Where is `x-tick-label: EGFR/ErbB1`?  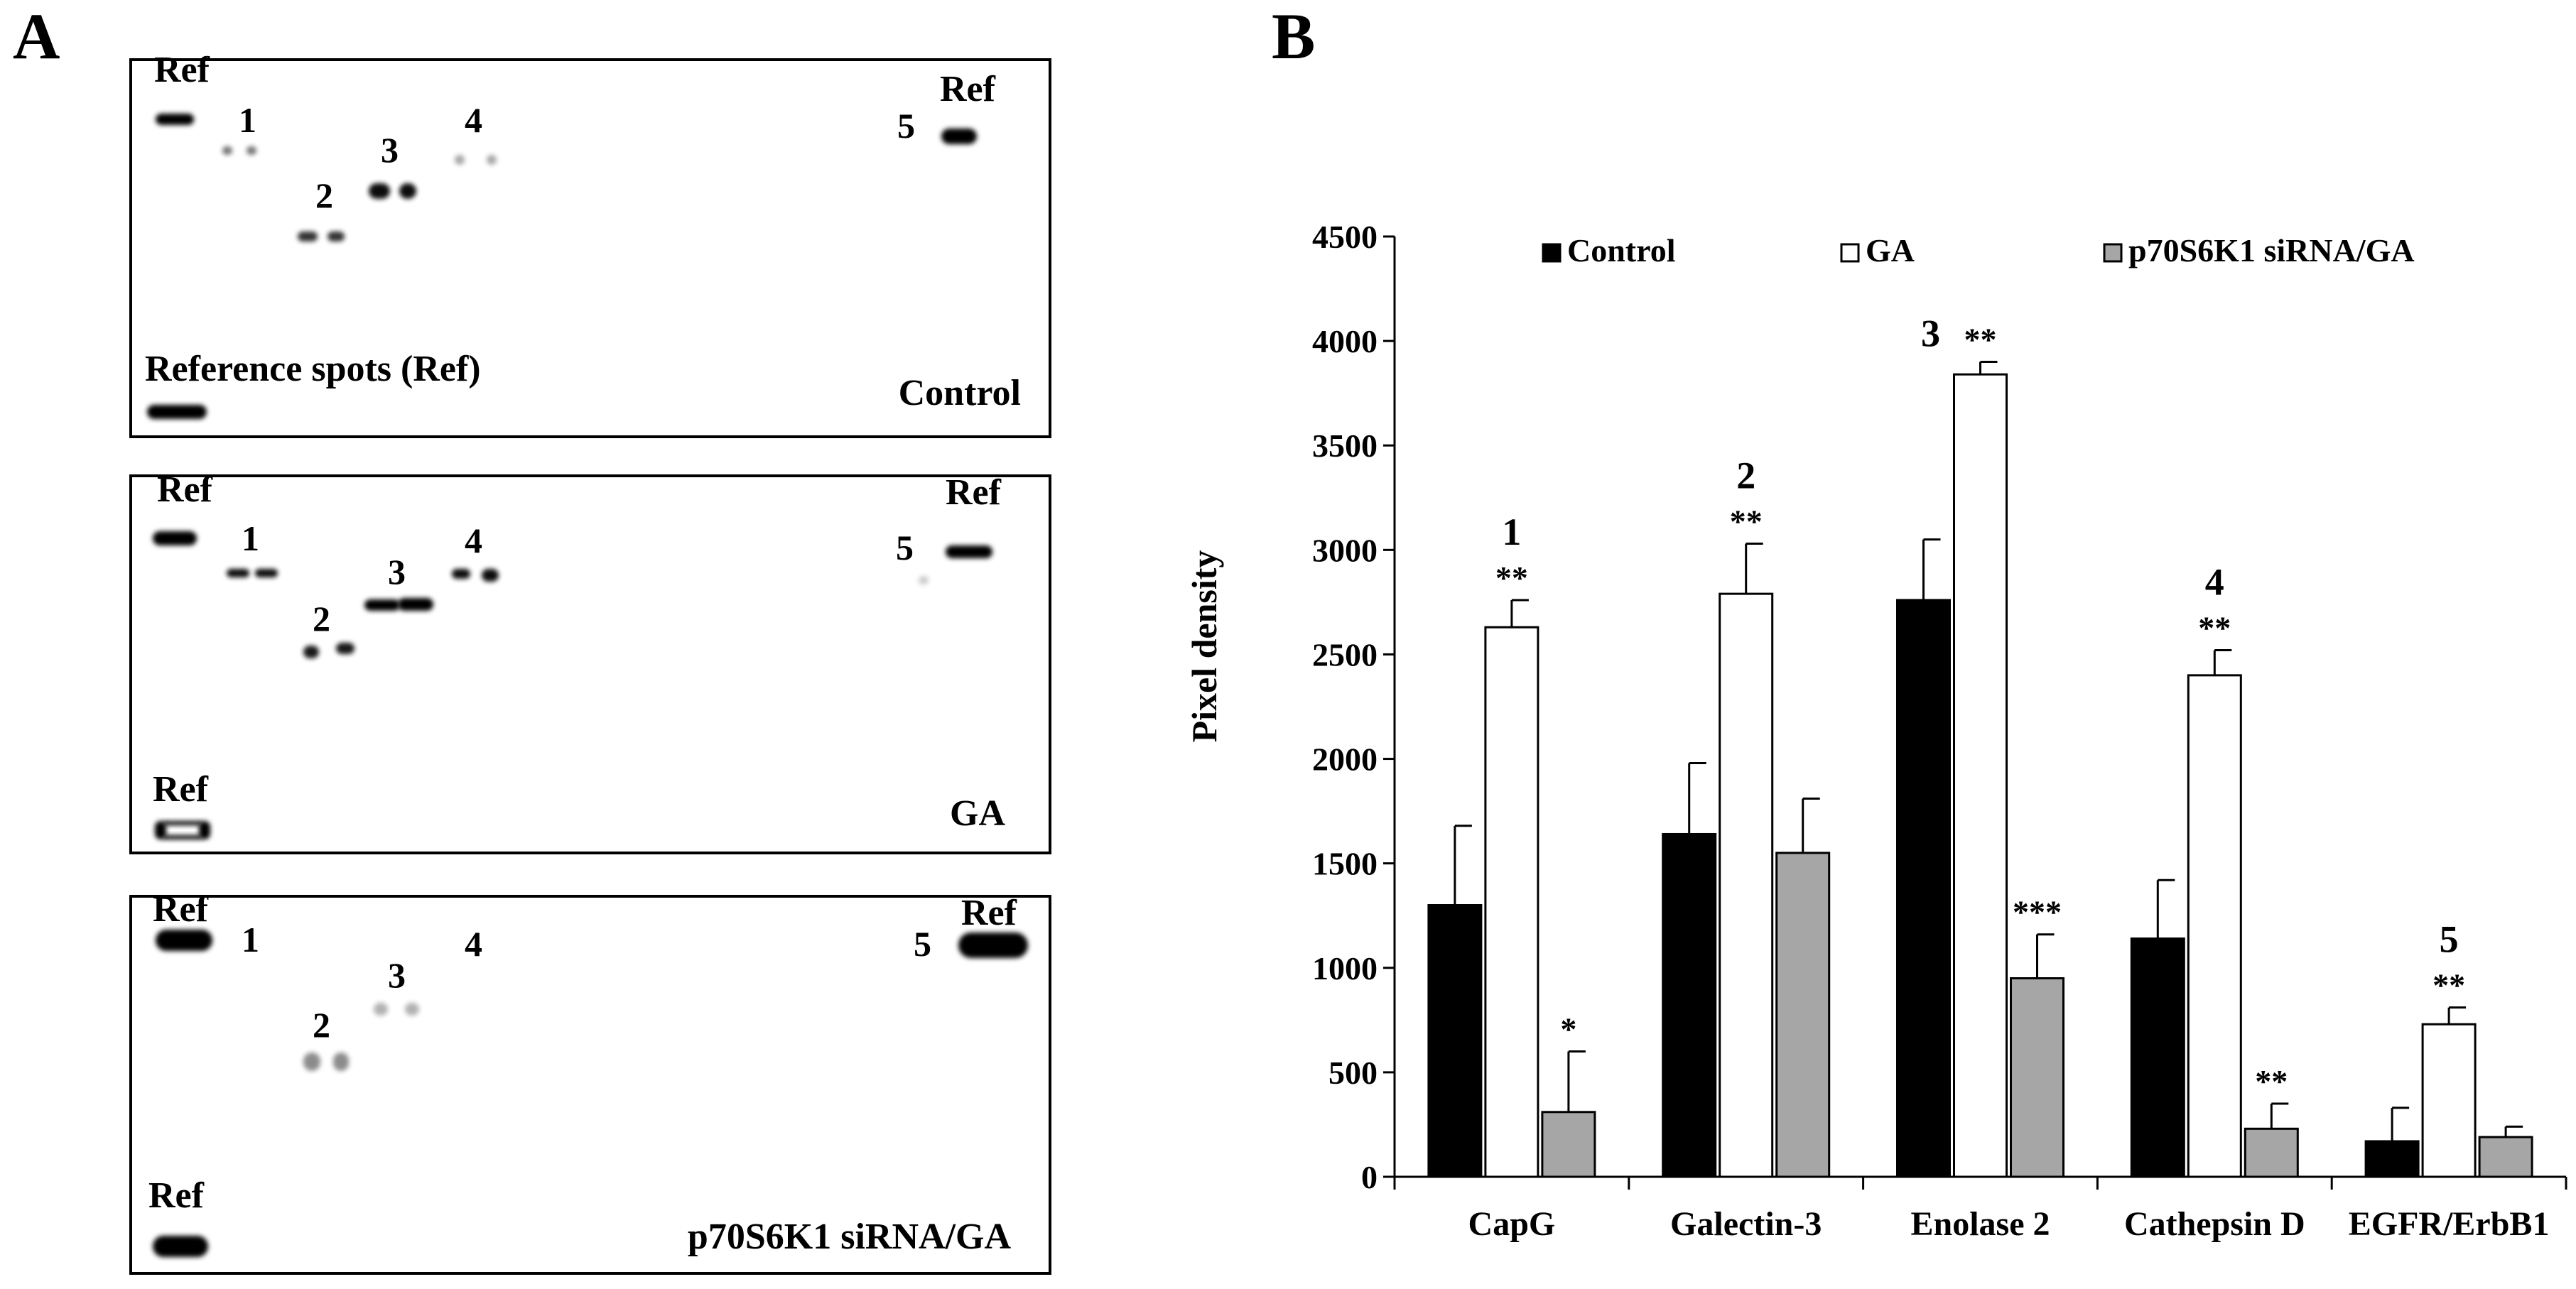
x-tick-label: EGFR/ErbB1 is located at coordinates (2449, 1224).